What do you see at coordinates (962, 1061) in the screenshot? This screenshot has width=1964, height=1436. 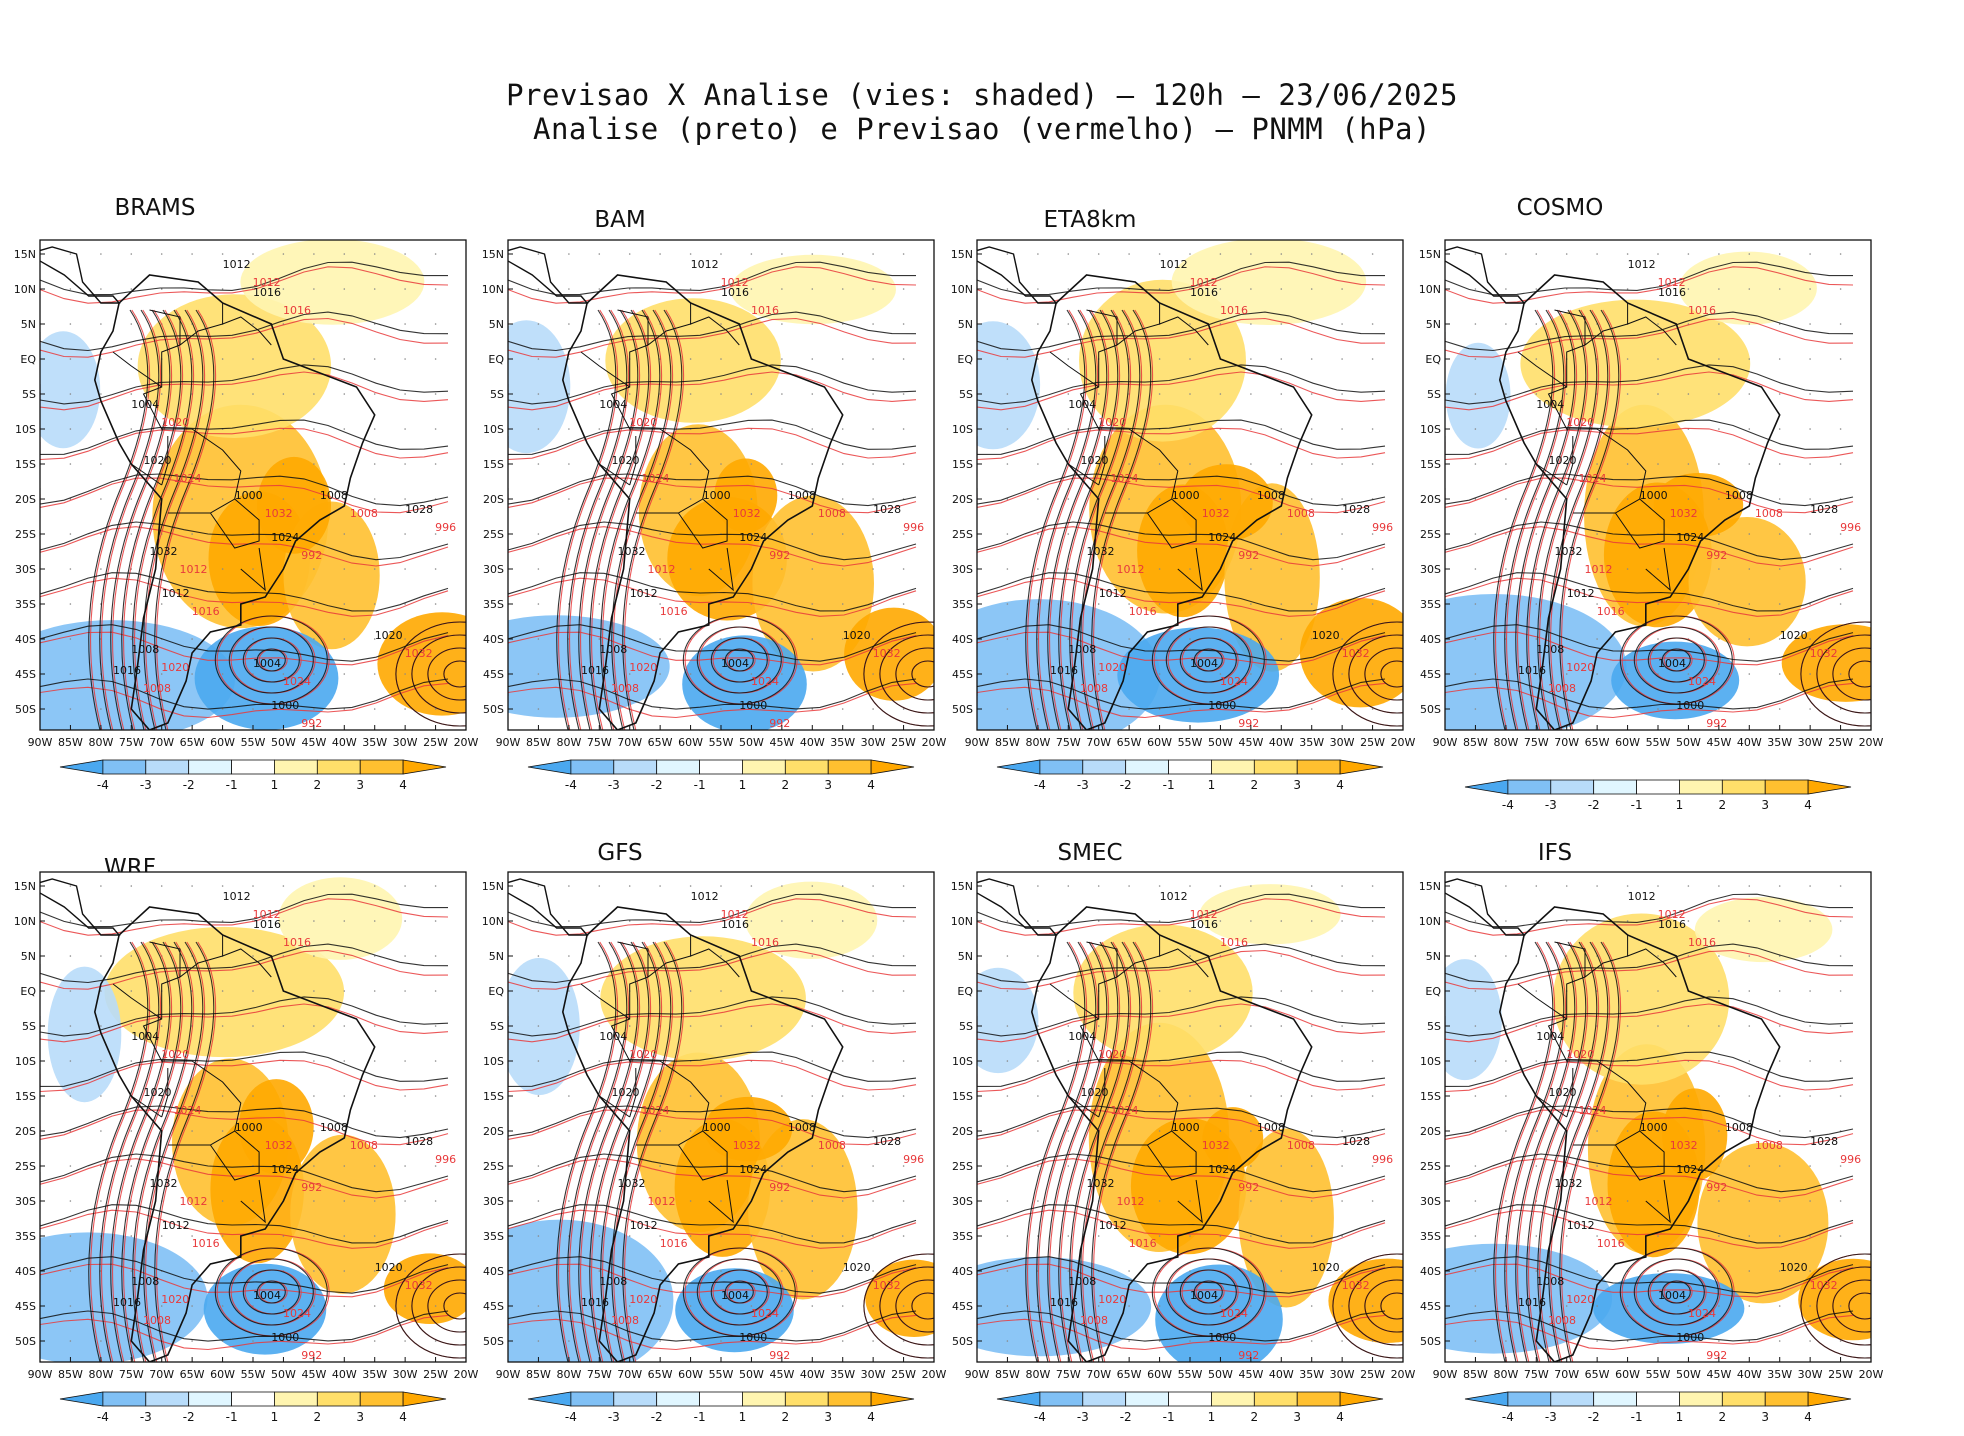 I see `lat-tick-label: 10S` at bounding box center [962, 1061].